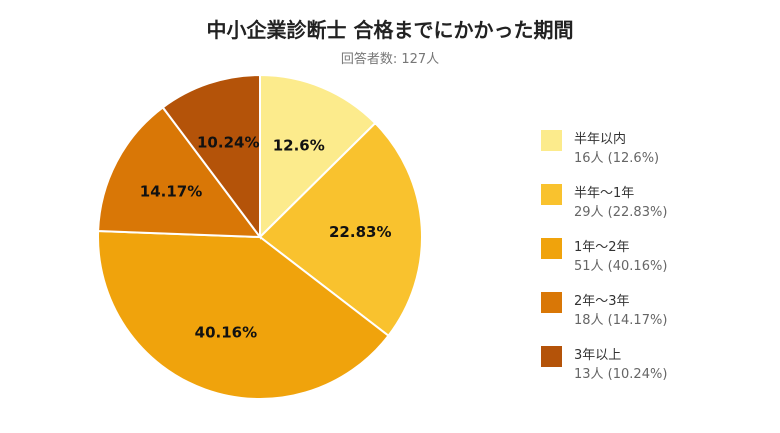 The image size is (780, 433). I want to click on legend-value: 16人 (12.6%), so click(617, 158).